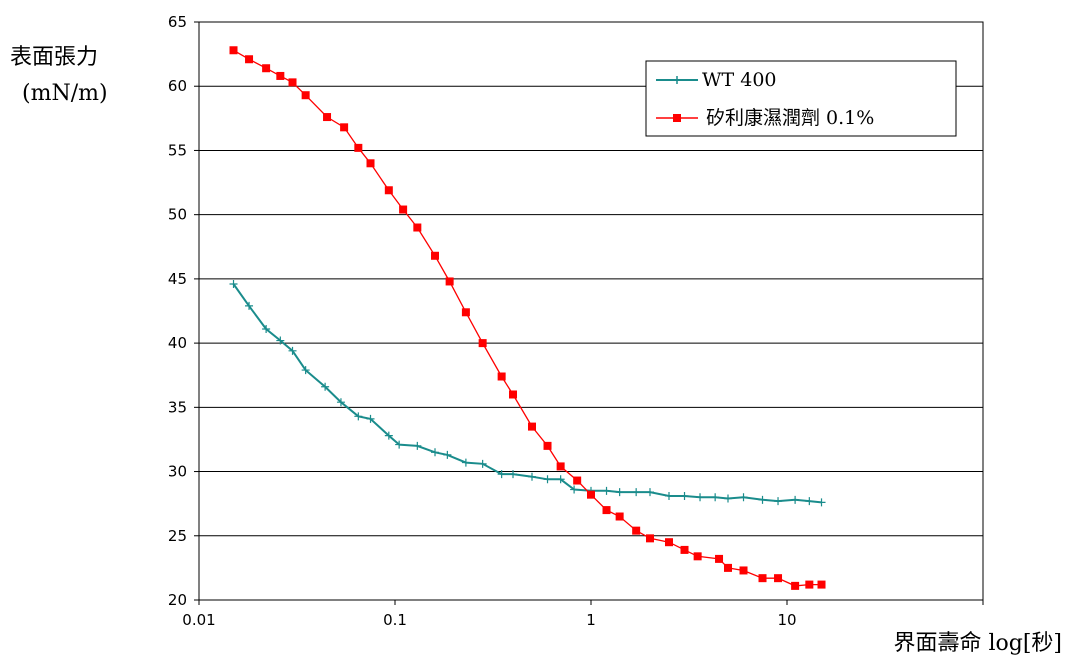 The width and height of the screenshot is (1079, 659). I want to click on x-tick-label: 0.01, so click(198, 620).